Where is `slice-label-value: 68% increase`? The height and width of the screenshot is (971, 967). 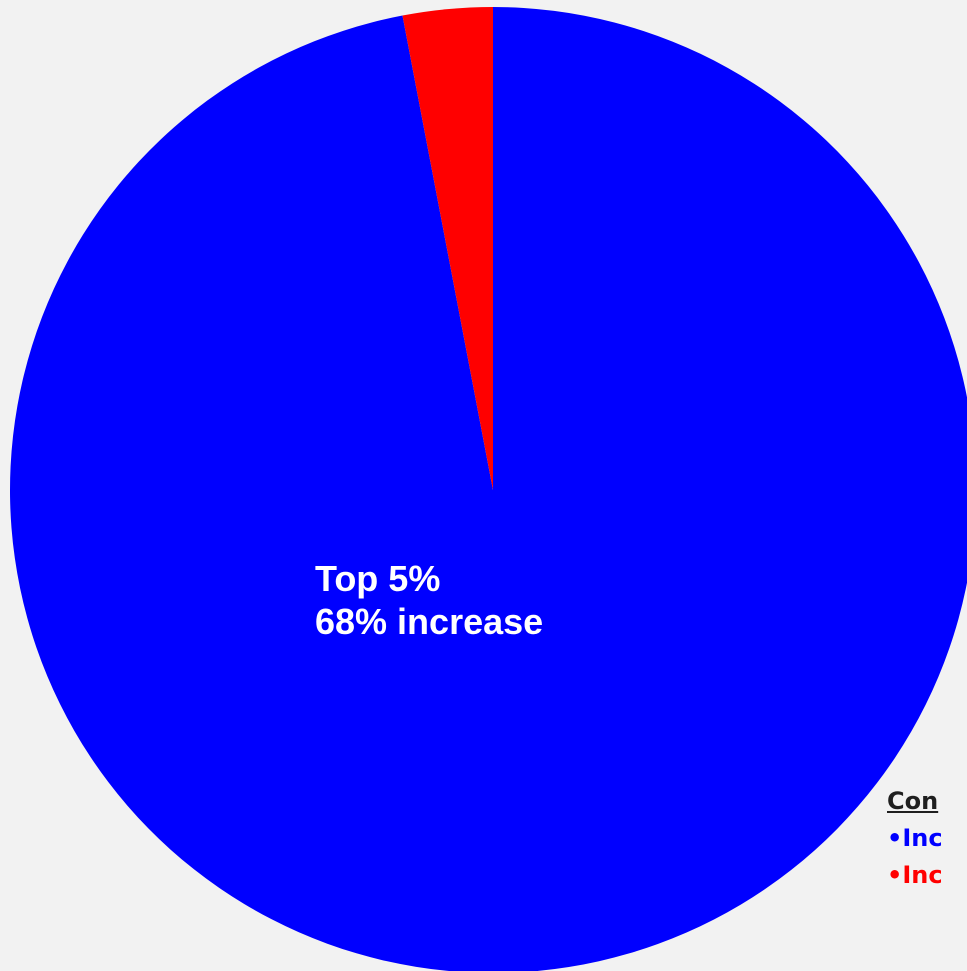
slice-label-value: 68% increase is located at coordinates (429, 621).